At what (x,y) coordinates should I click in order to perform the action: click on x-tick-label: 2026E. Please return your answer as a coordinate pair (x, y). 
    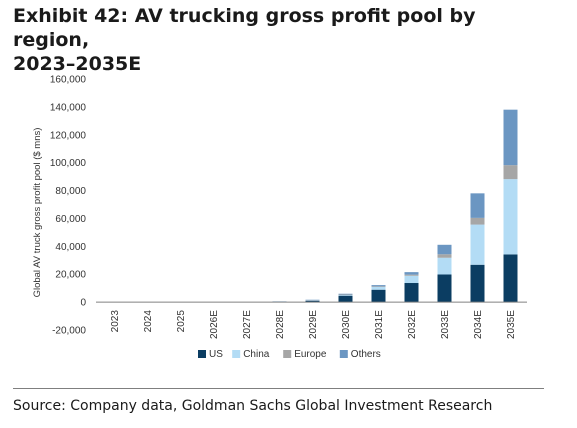
    Looking at the image, I should click on (214, 324).